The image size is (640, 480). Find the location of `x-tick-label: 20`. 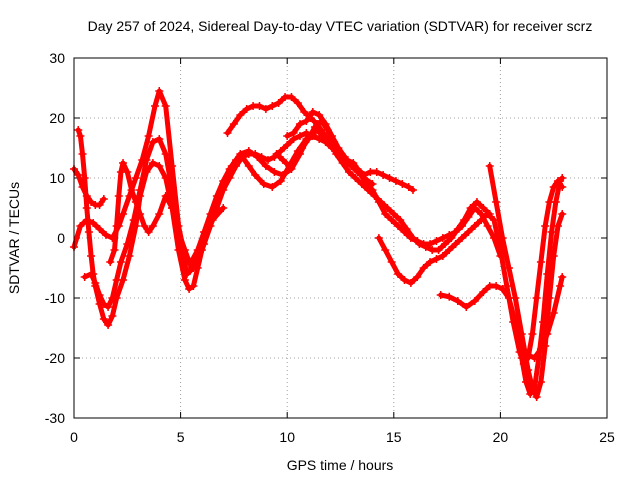

x-tick-label: 20 is located at coordinates (501, 437).